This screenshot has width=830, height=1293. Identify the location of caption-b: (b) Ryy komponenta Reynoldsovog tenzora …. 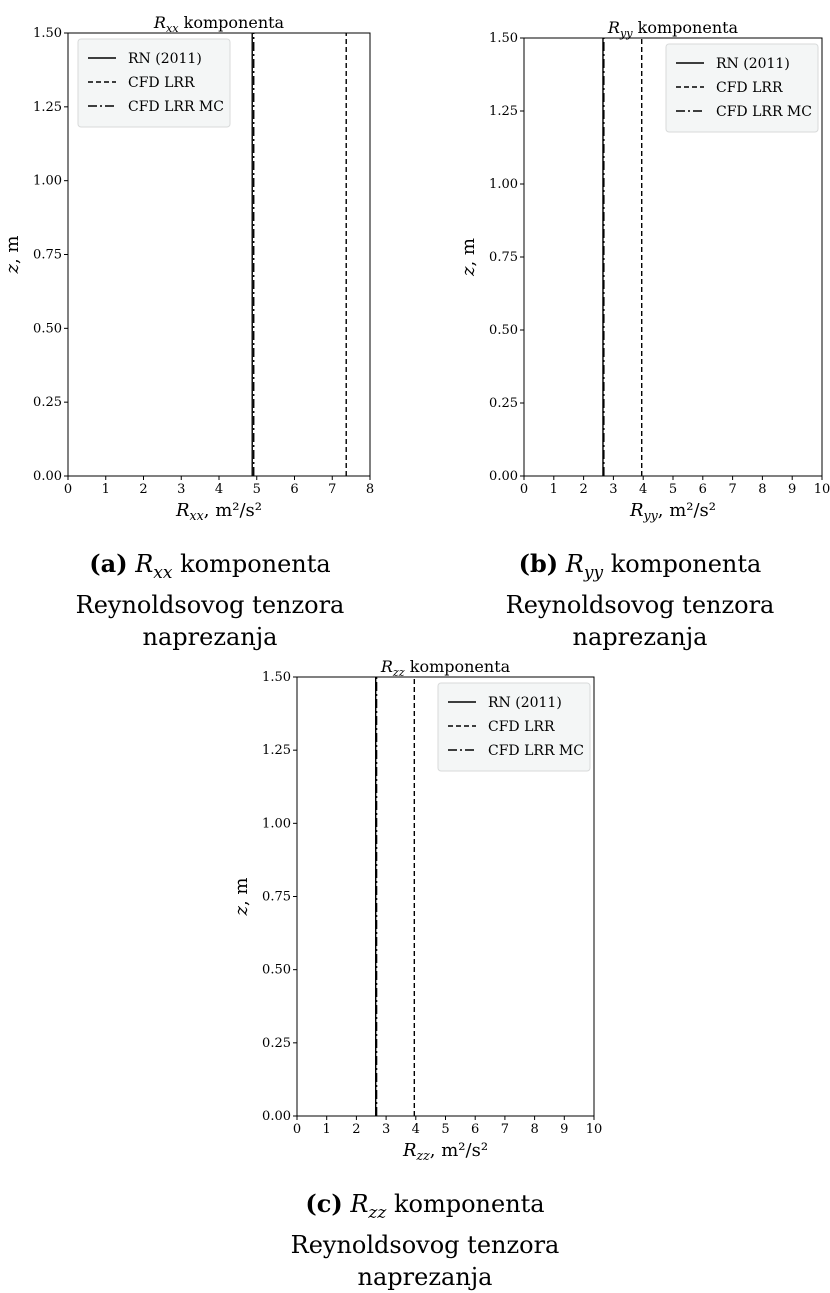
(640, 600).